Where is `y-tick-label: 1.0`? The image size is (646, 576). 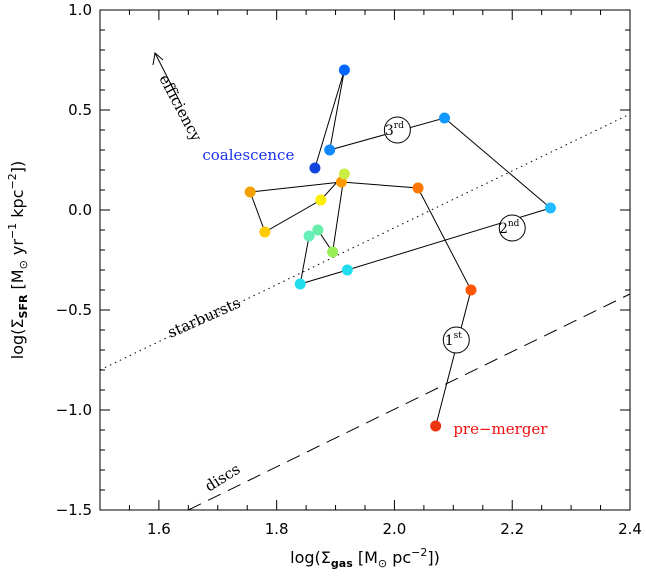 y-tick-label: 1.0 is located at coordinates (80, 10).